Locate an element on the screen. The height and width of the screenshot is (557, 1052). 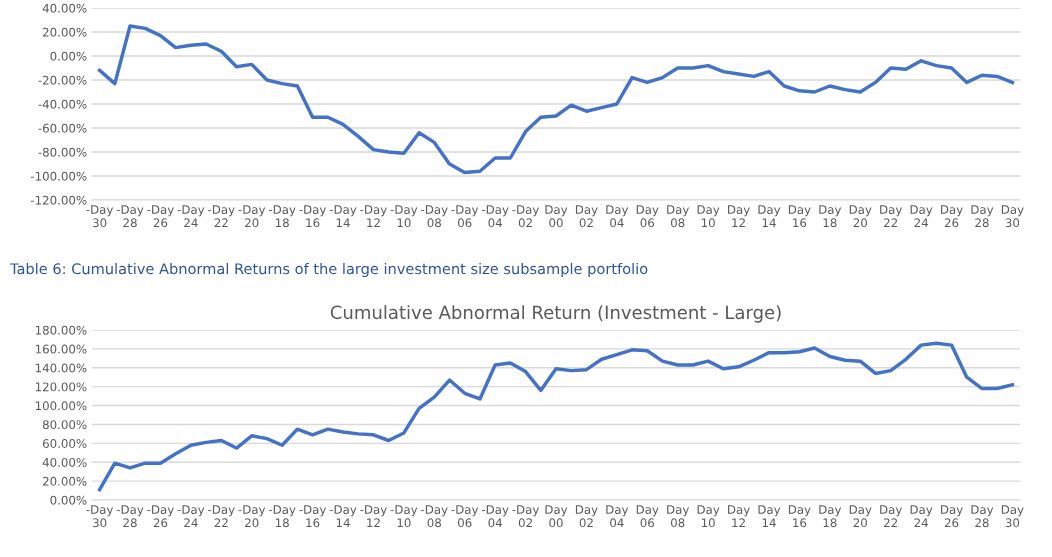
y-tick-label: 180.00% is located at coordinates (61, 330).